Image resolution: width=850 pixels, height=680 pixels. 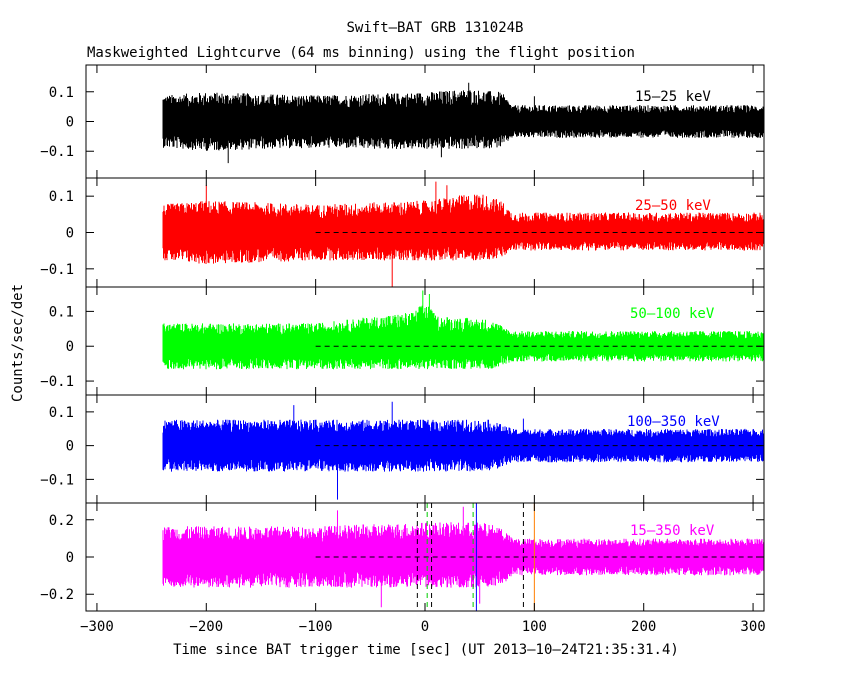 What do you see at coordinates (425, 627) in the screenshot?
I see `x-tick-label: 0` at bounding box center [425, 627].